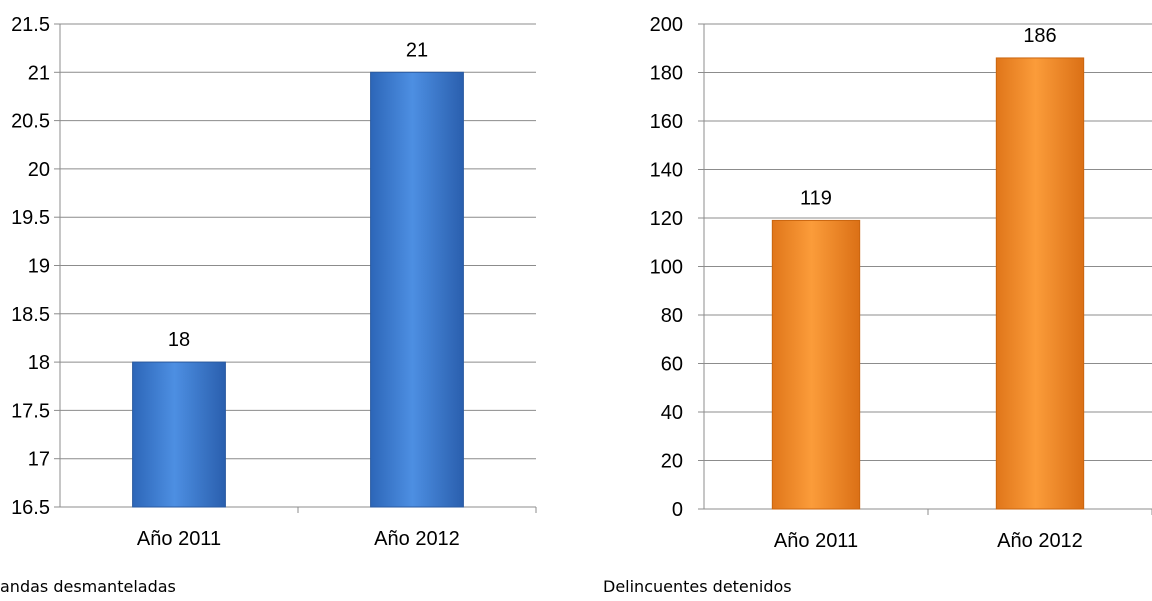 The height and width of the screenshot is (601, 1152). Describe the element at coordinates (928, 117) in the screenshot. I see `data-labels: 119 186` at that location.